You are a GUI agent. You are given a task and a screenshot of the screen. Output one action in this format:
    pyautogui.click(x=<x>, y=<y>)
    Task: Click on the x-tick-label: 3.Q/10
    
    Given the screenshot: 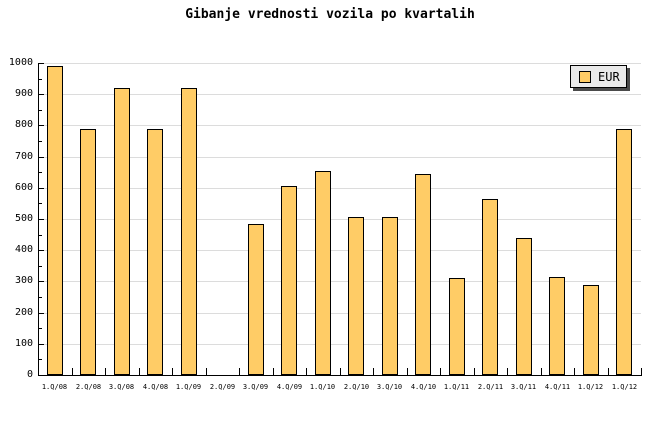 What is the action you would take?
    pyautogui.click(x=389, y=387)
    